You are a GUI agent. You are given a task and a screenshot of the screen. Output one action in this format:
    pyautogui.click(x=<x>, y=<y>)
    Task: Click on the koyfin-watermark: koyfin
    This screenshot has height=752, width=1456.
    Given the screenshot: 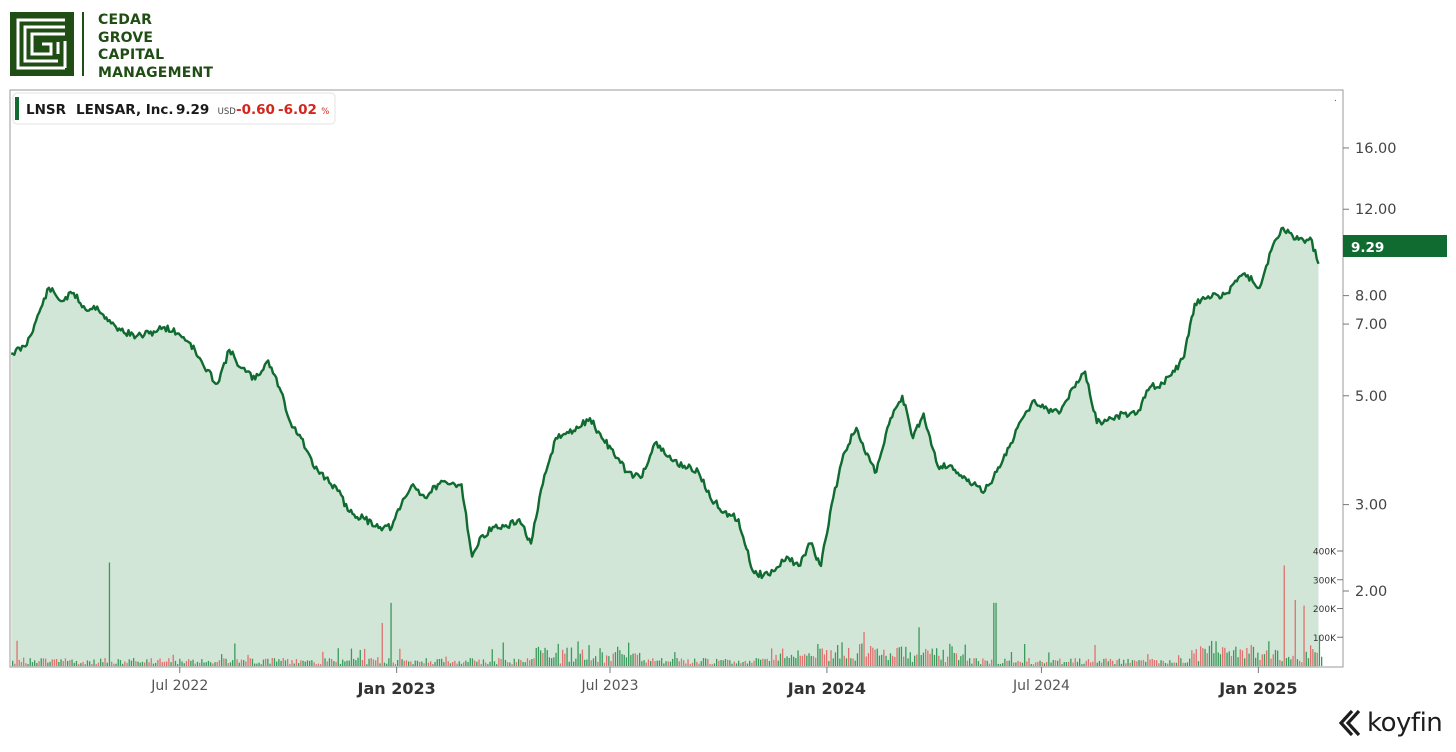 What is the action you would take?
    pyautogui.click(x=1390, y=723)
    